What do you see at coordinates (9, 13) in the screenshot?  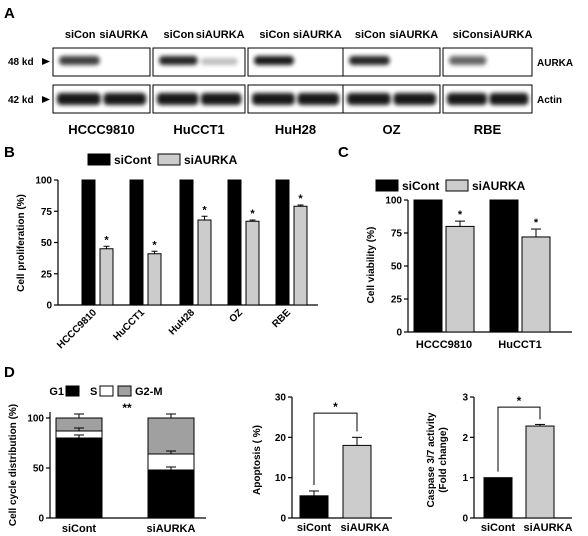 I see `panel-letter-a: A` at bounding box center [9, 13].